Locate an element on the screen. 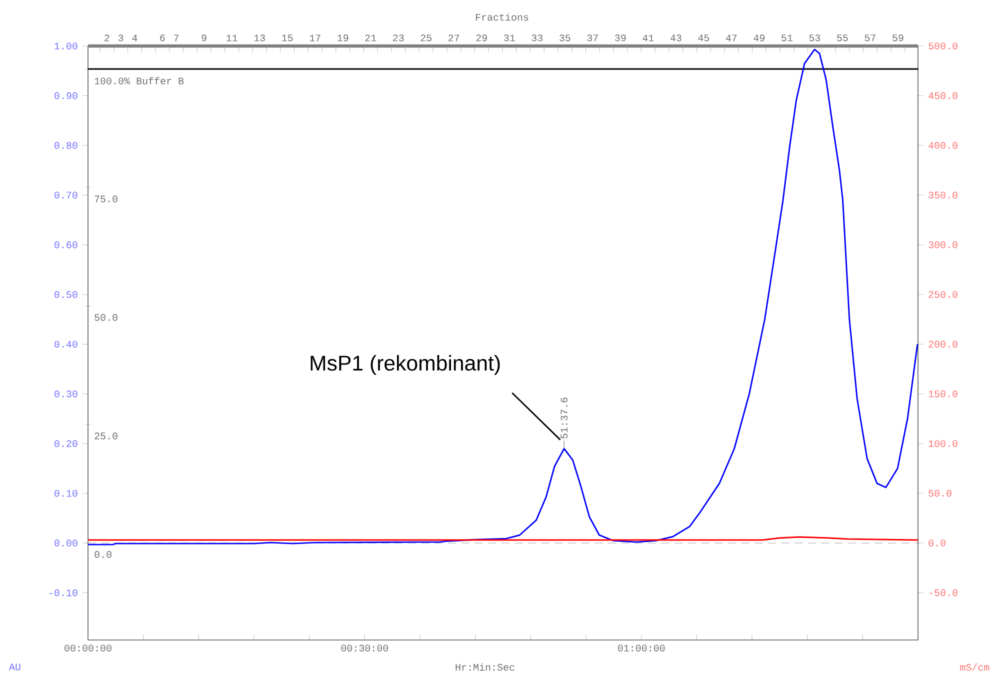 The width and height of the screenshot is (998, 675). x2-tick-label: 4 is located at coordinates (135, 38).